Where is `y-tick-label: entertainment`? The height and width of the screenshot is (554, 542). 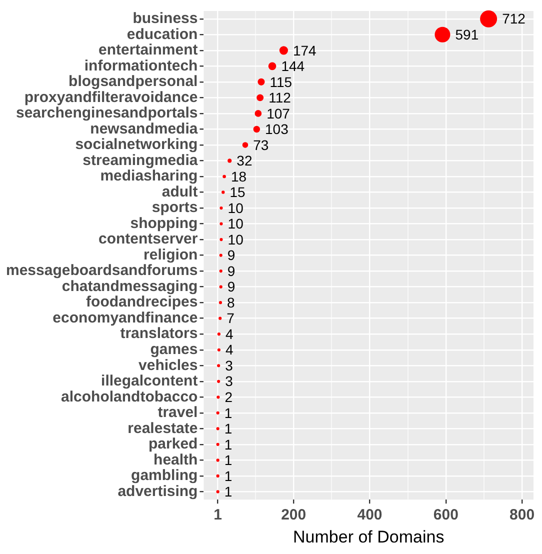
y-tick-label: entertainment is located at coordinates (148, 50).